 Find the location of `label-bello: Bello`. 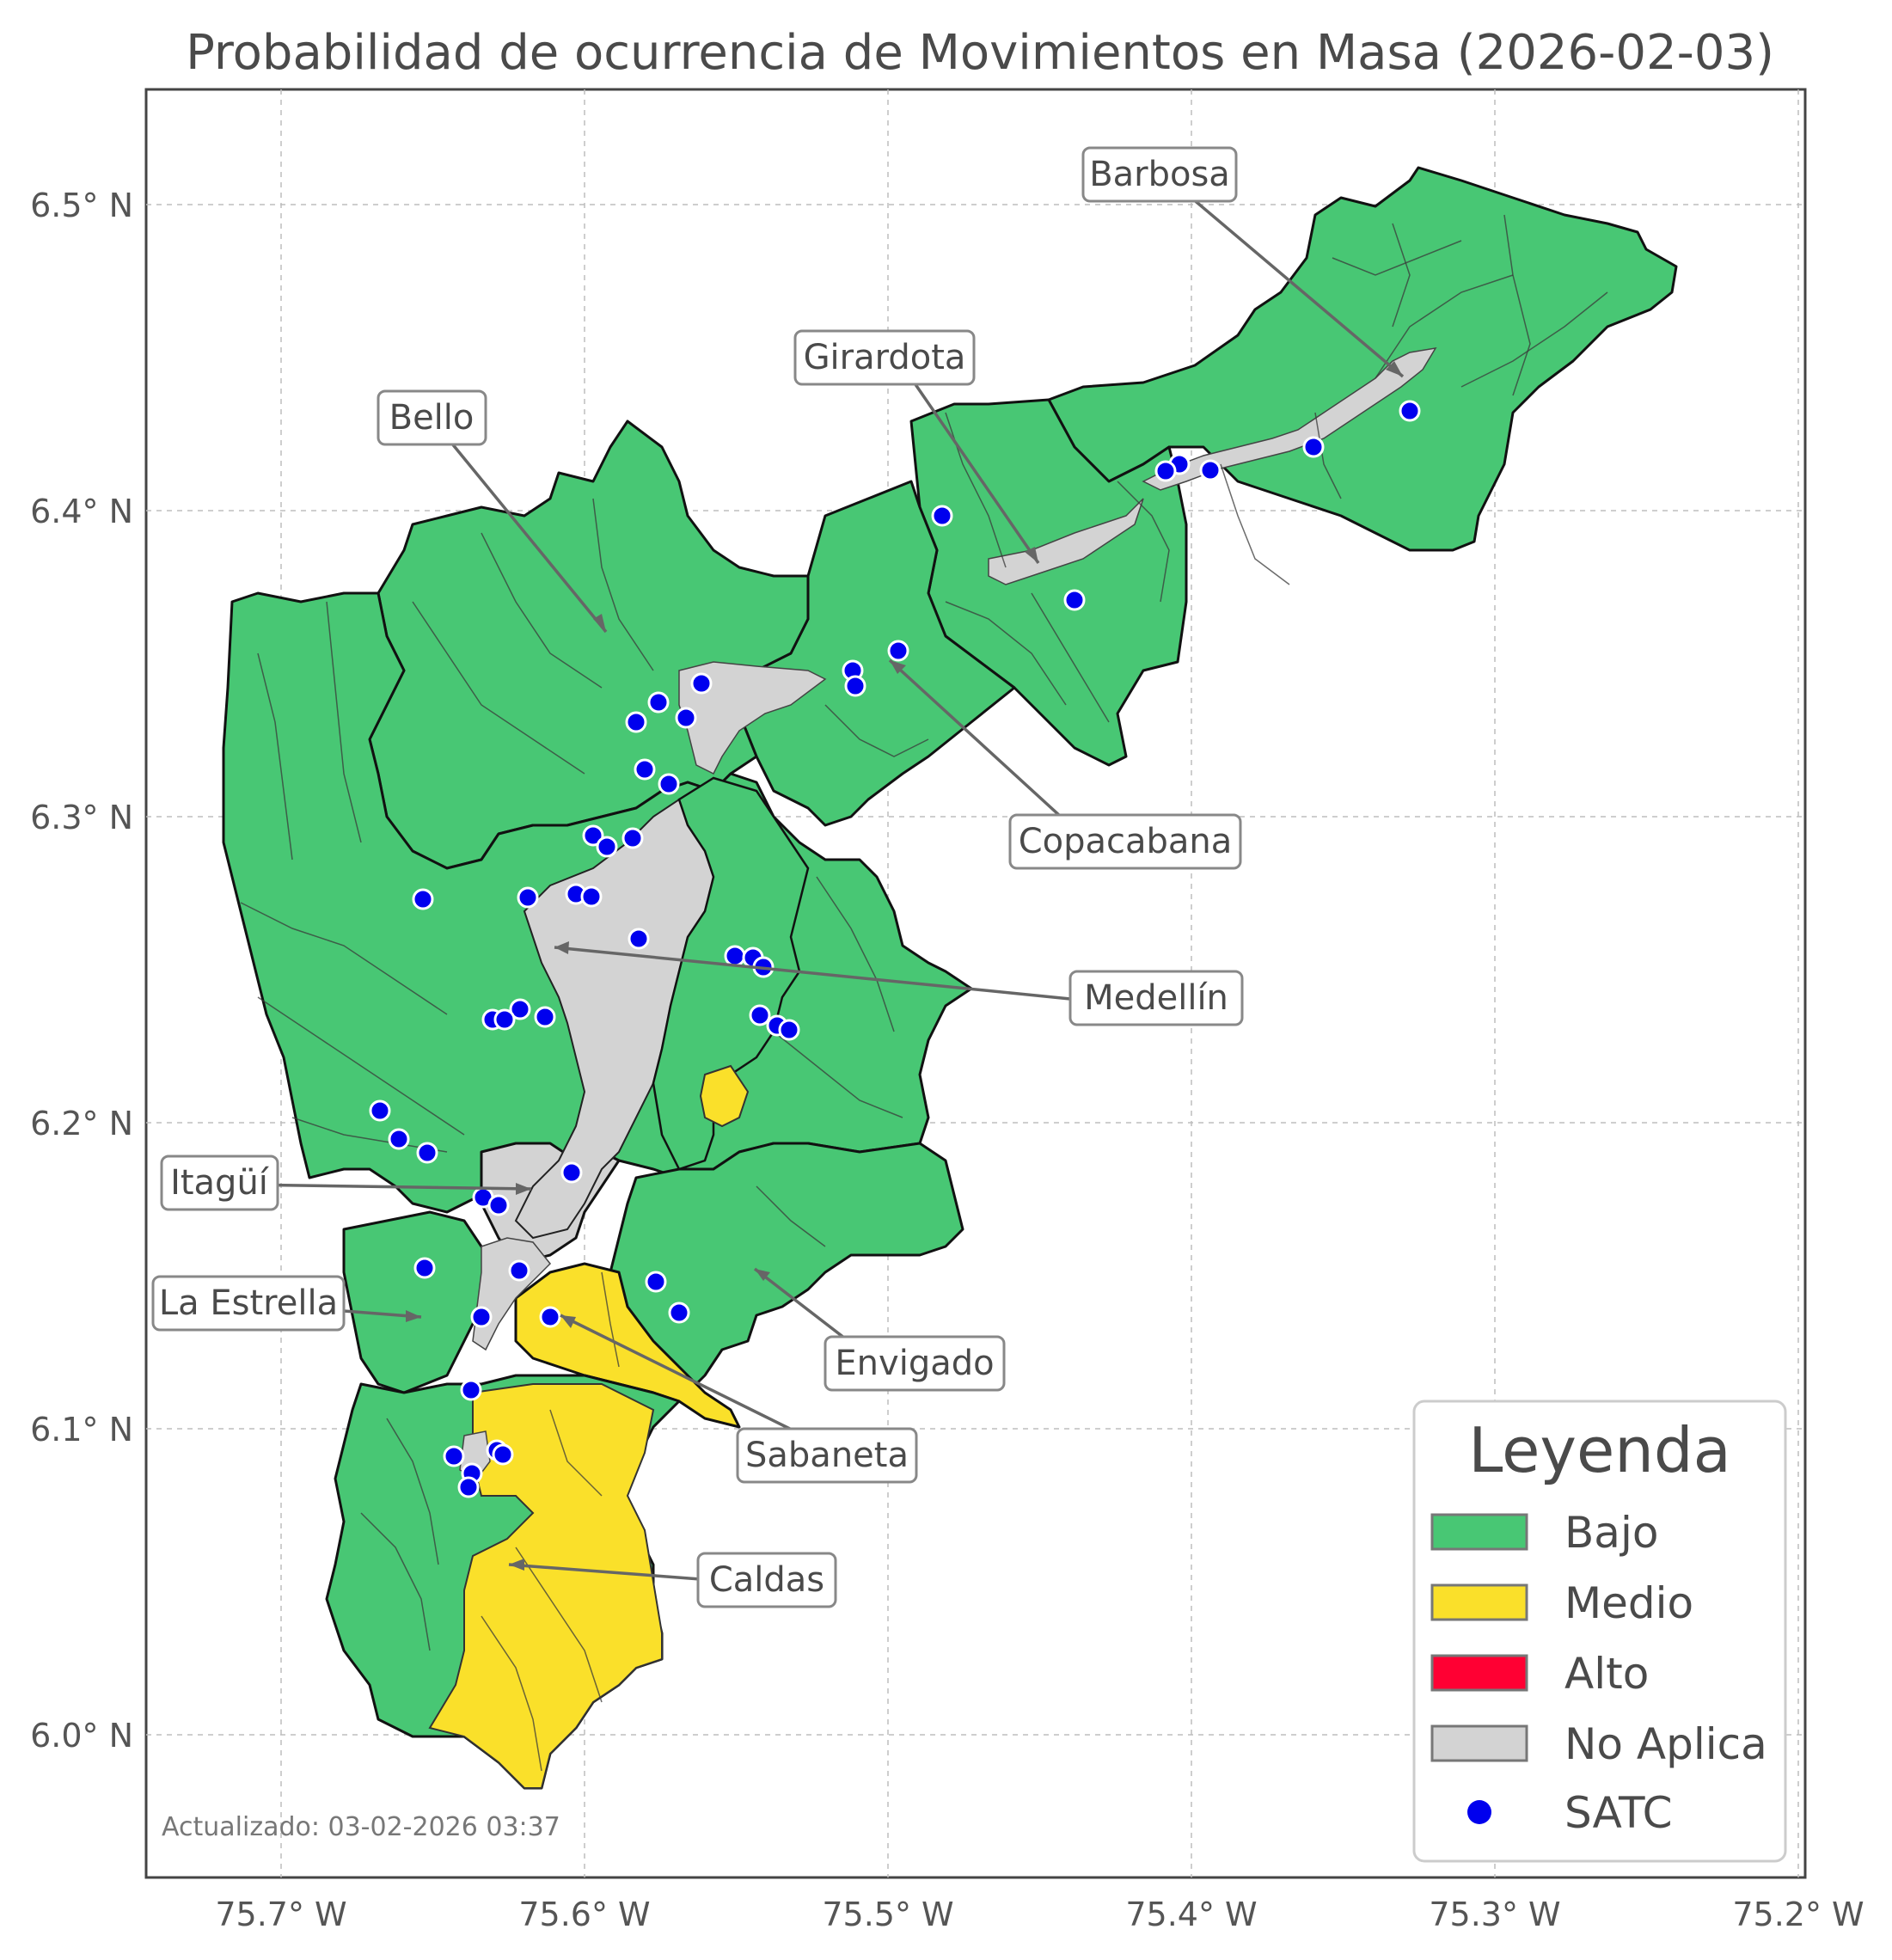

label-bello: Bello is located at coordinates (432, 417).